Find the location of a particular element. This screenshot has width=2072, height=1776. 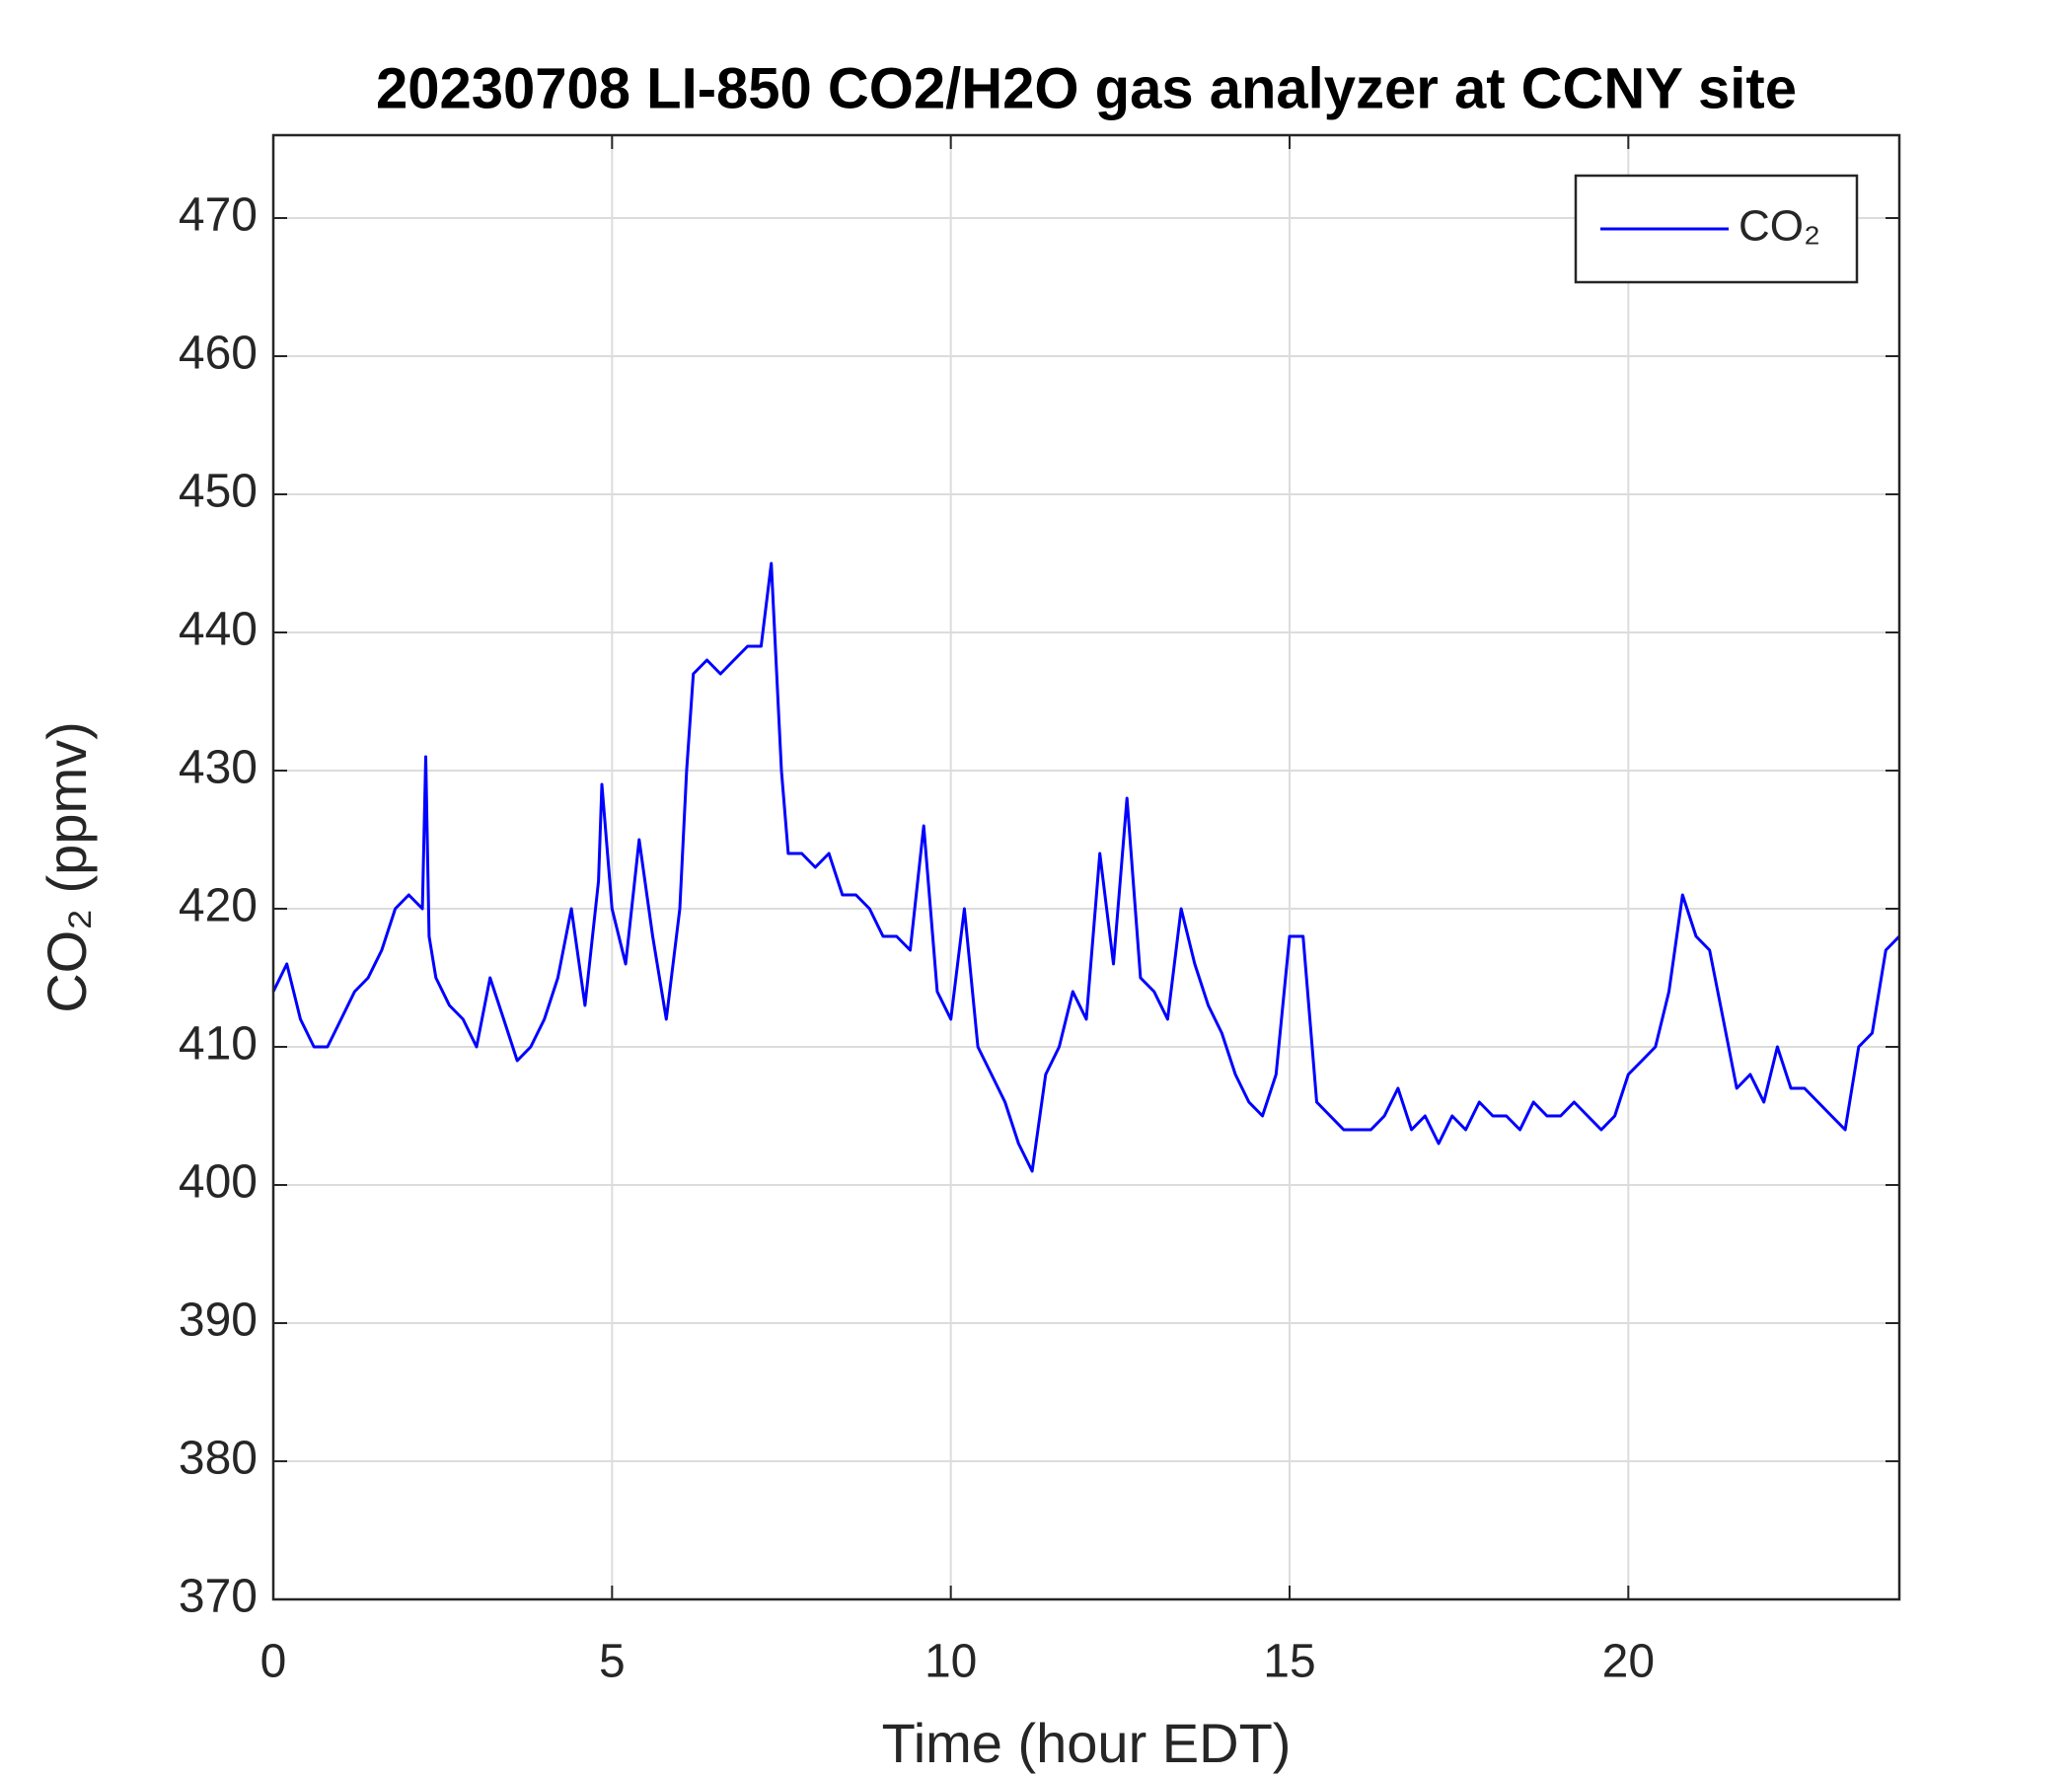

y-tick-label: 420 is located at coordinates (218, 906).